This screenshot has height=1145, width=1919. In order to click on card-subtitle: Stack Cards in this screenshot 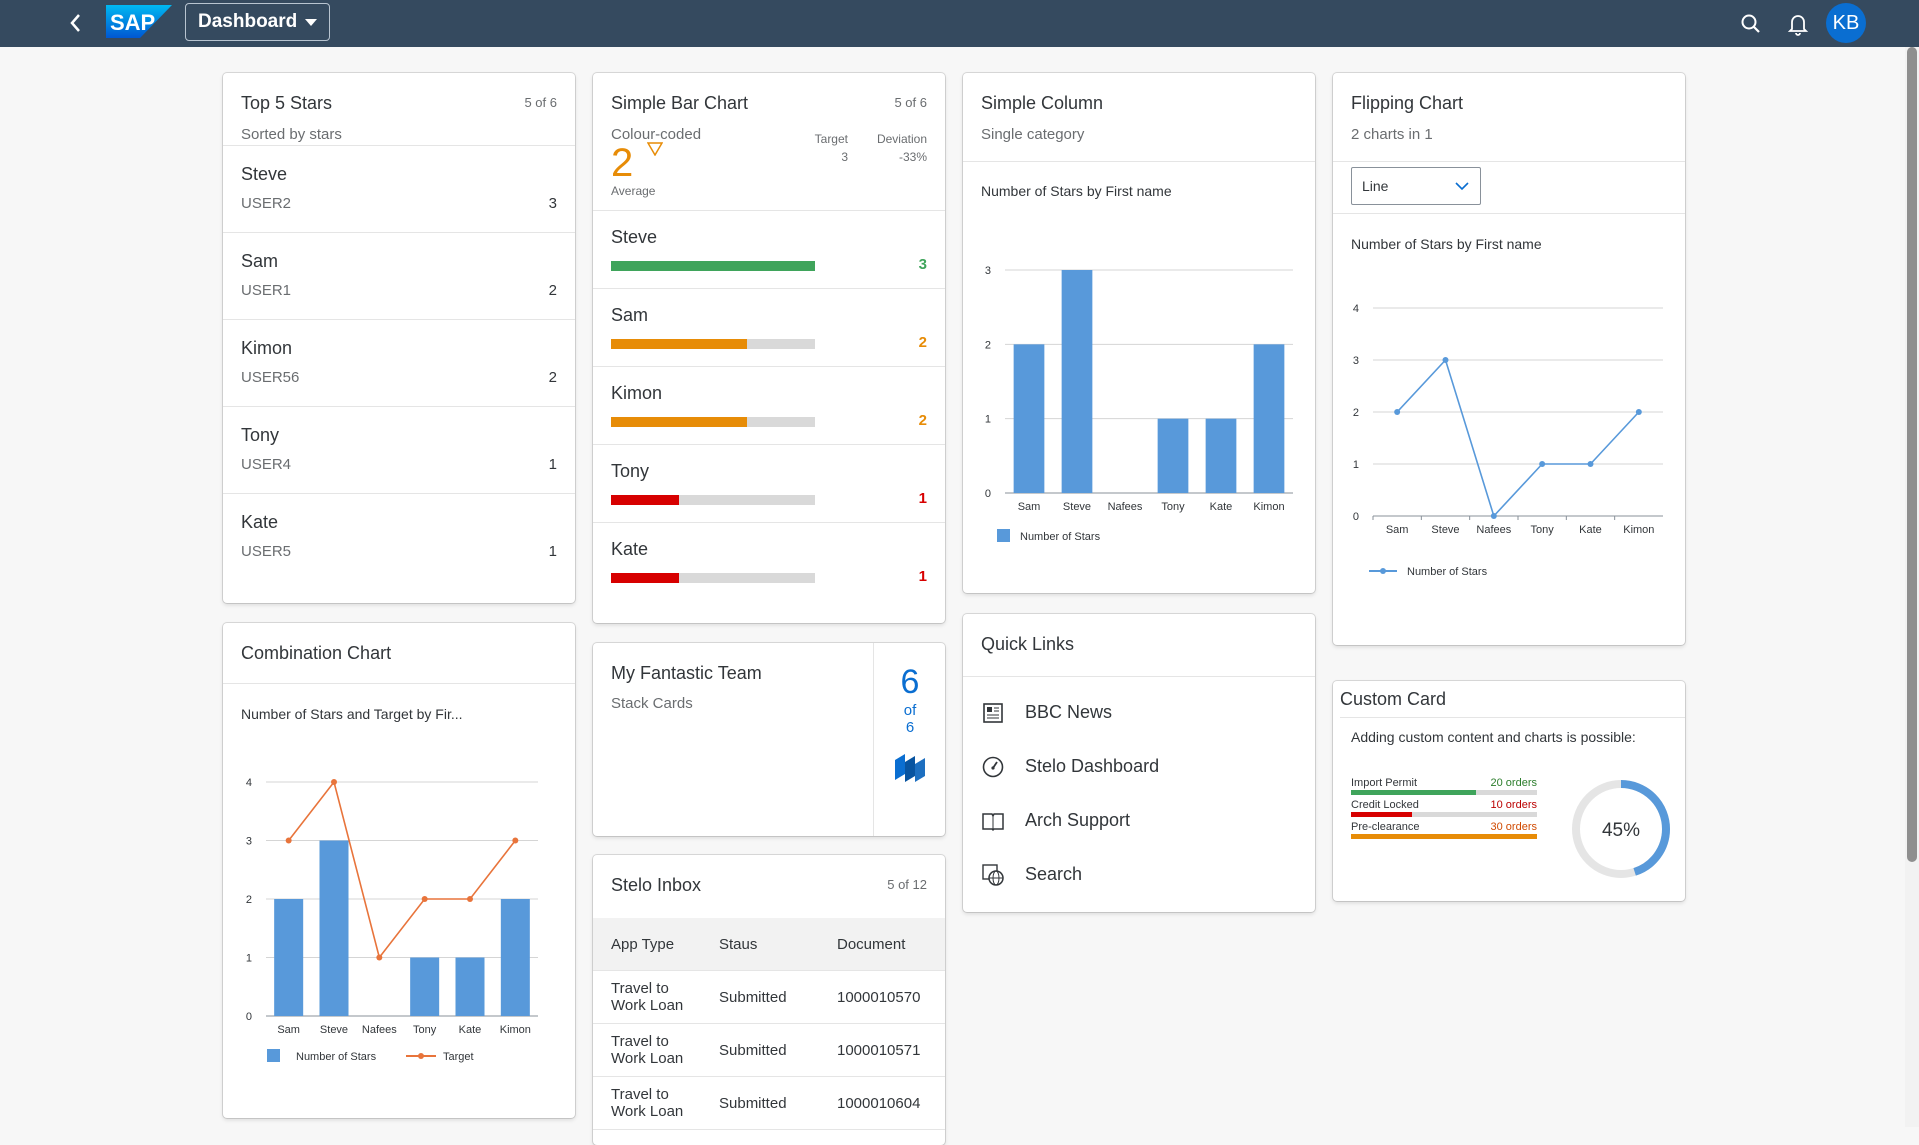, I will do `click(652, 703)`.